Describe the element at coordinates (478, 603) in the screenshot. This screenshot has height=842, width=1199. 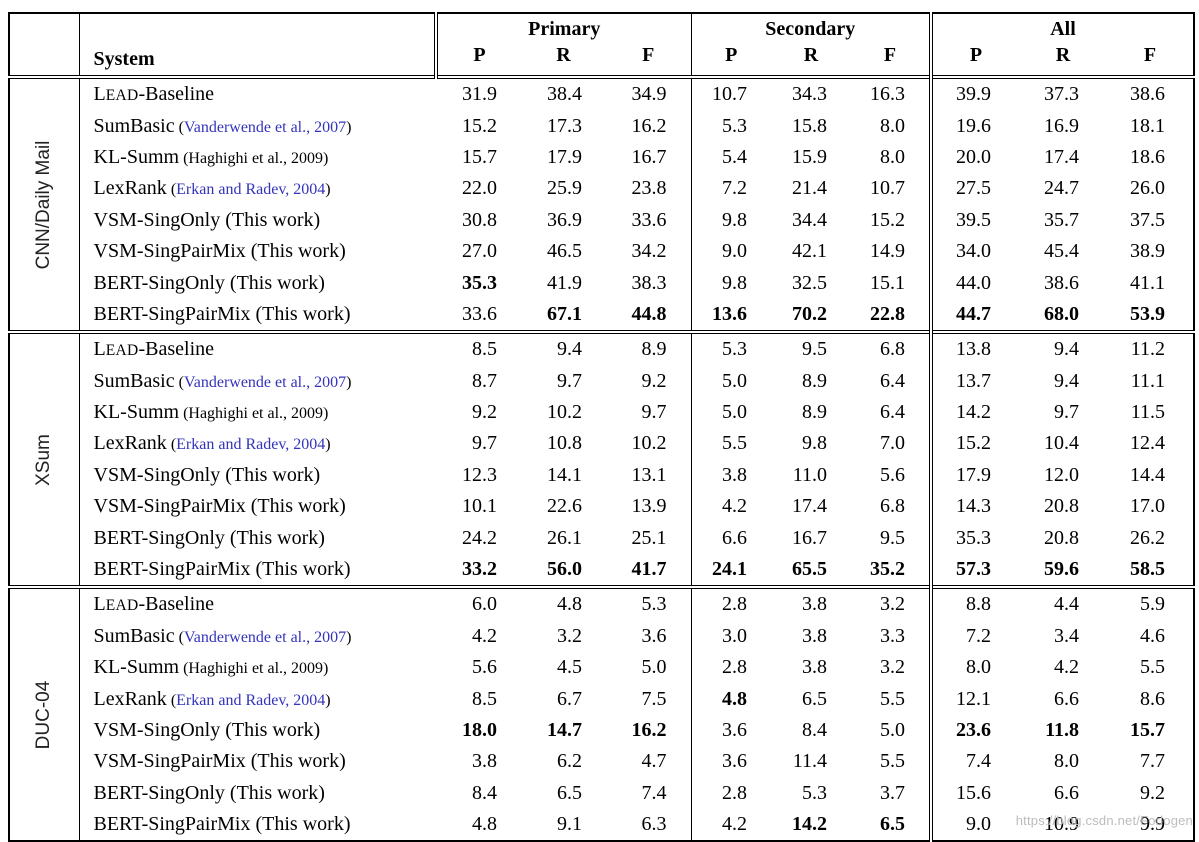
I see `metric-cell: 6.0` at that location.